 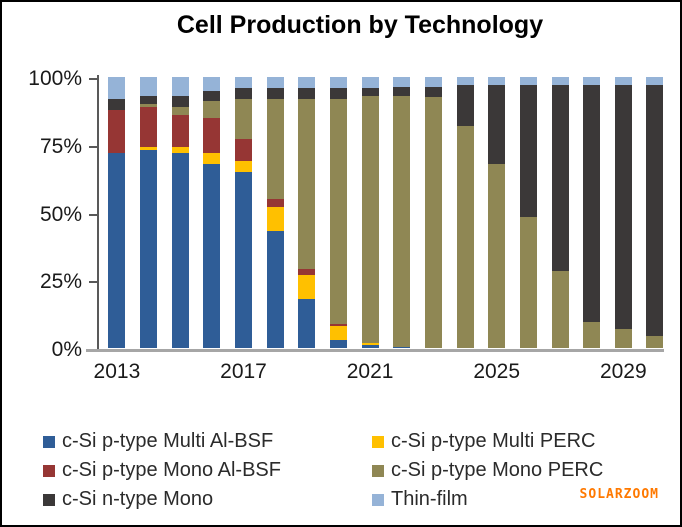 I want to click on bar-2028, so click(x=592, y=212).